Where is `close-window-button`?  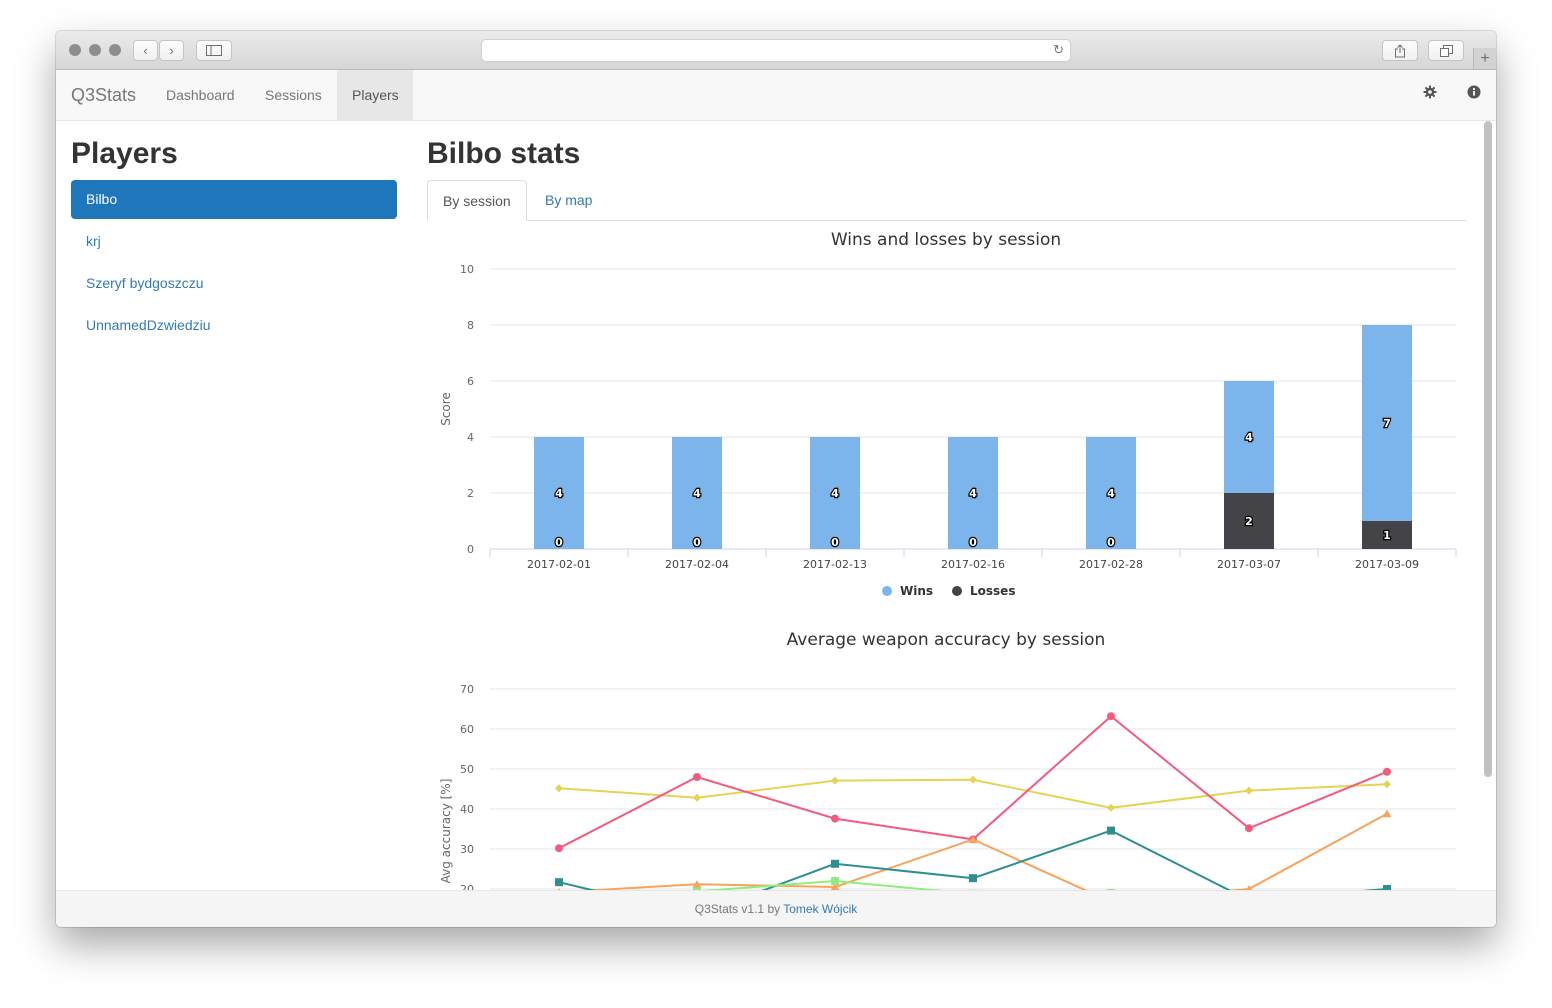 close-window-button is located at coordinates (75, 50).